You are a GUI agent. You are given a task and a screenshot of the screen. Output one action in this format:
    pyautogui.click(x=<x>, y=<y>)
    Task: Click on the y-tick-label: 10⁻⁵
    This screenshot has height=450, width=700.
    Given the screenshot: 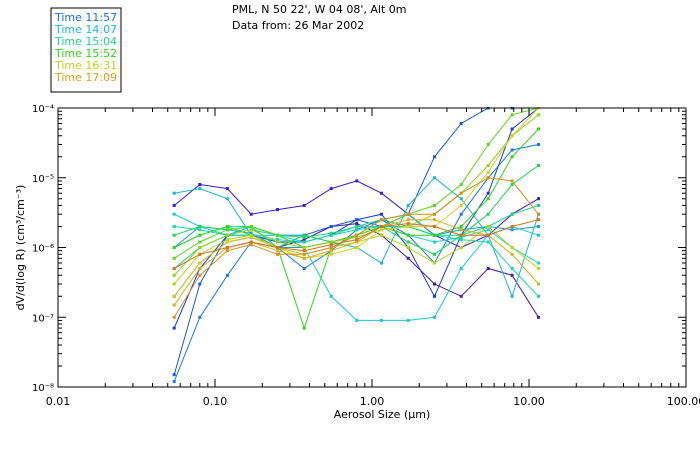 What is the action you would take?
    pyautogui.click(x=43, y=179)
    